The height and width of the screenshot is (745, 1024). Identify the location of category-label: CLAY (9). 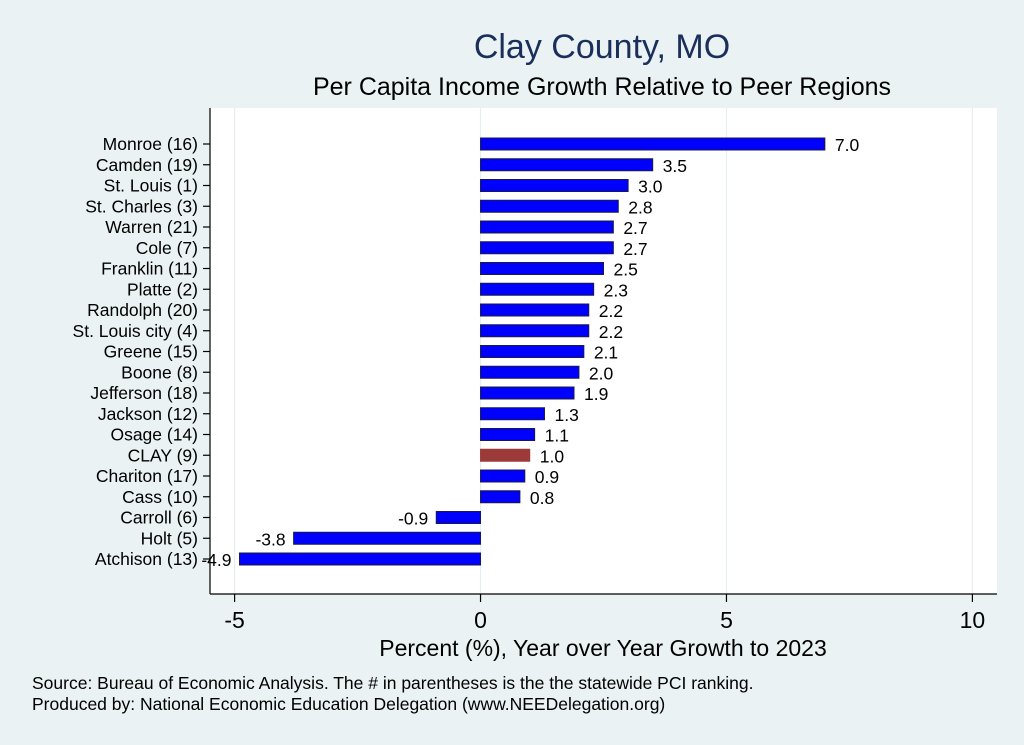
(163, 455).